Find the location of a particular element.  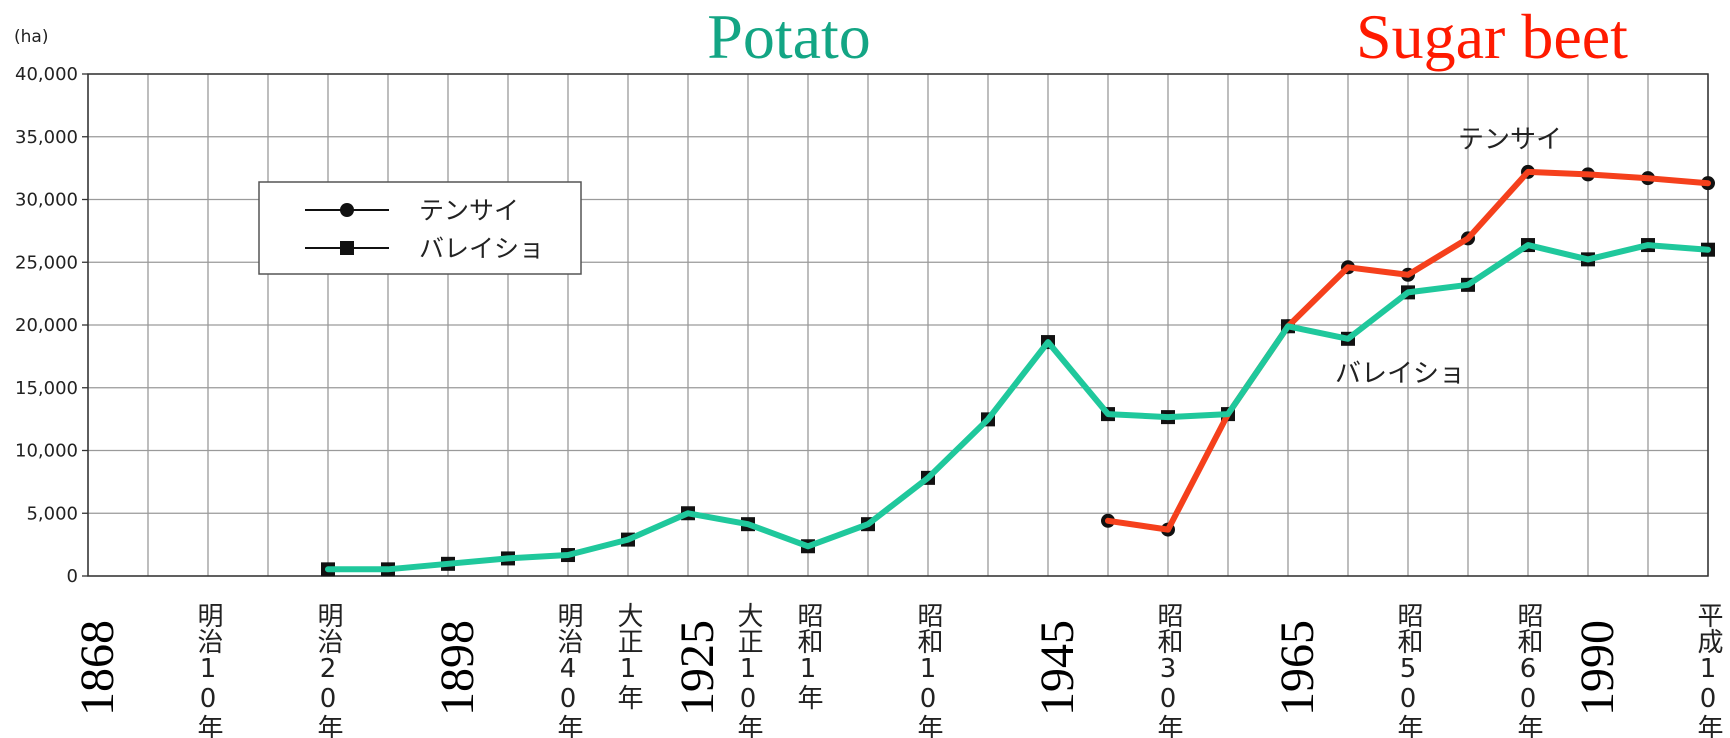

year-label: 1945 is located at coordinates (1057, 668).